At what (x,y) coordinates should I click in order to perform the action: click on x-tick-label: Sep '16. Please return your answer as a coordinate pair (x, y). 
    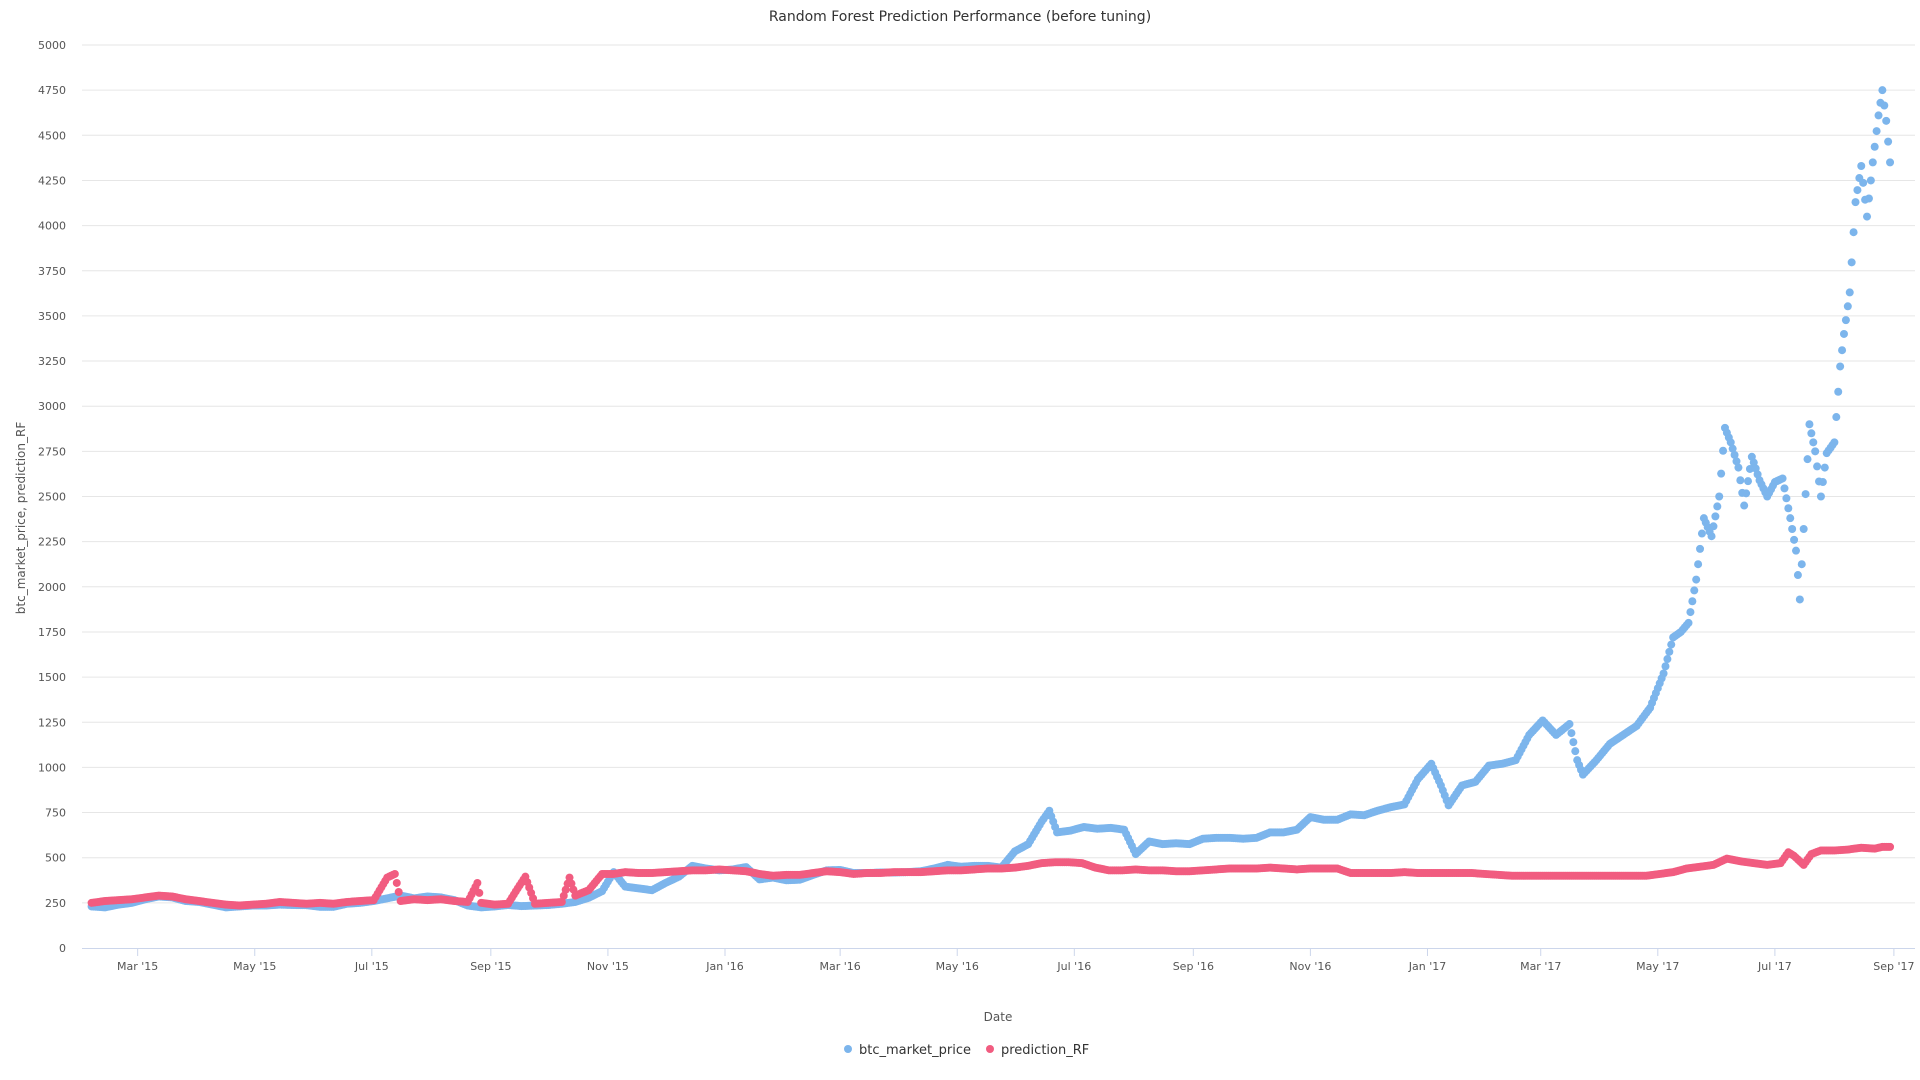
    Looking at the image, I should click on (1193, 966).